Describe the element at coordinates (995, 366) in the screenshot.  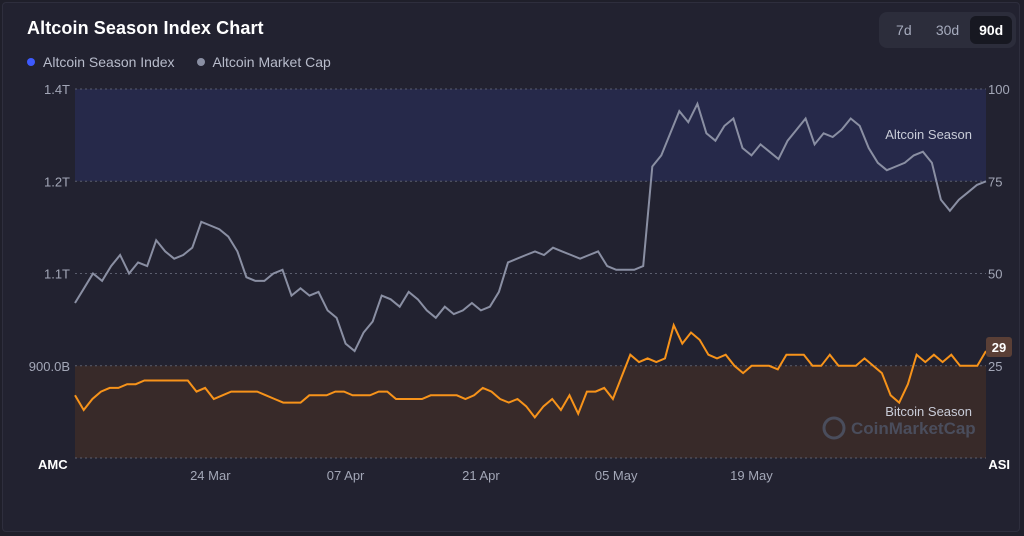
I see `right-tick-label: 25` at that location.